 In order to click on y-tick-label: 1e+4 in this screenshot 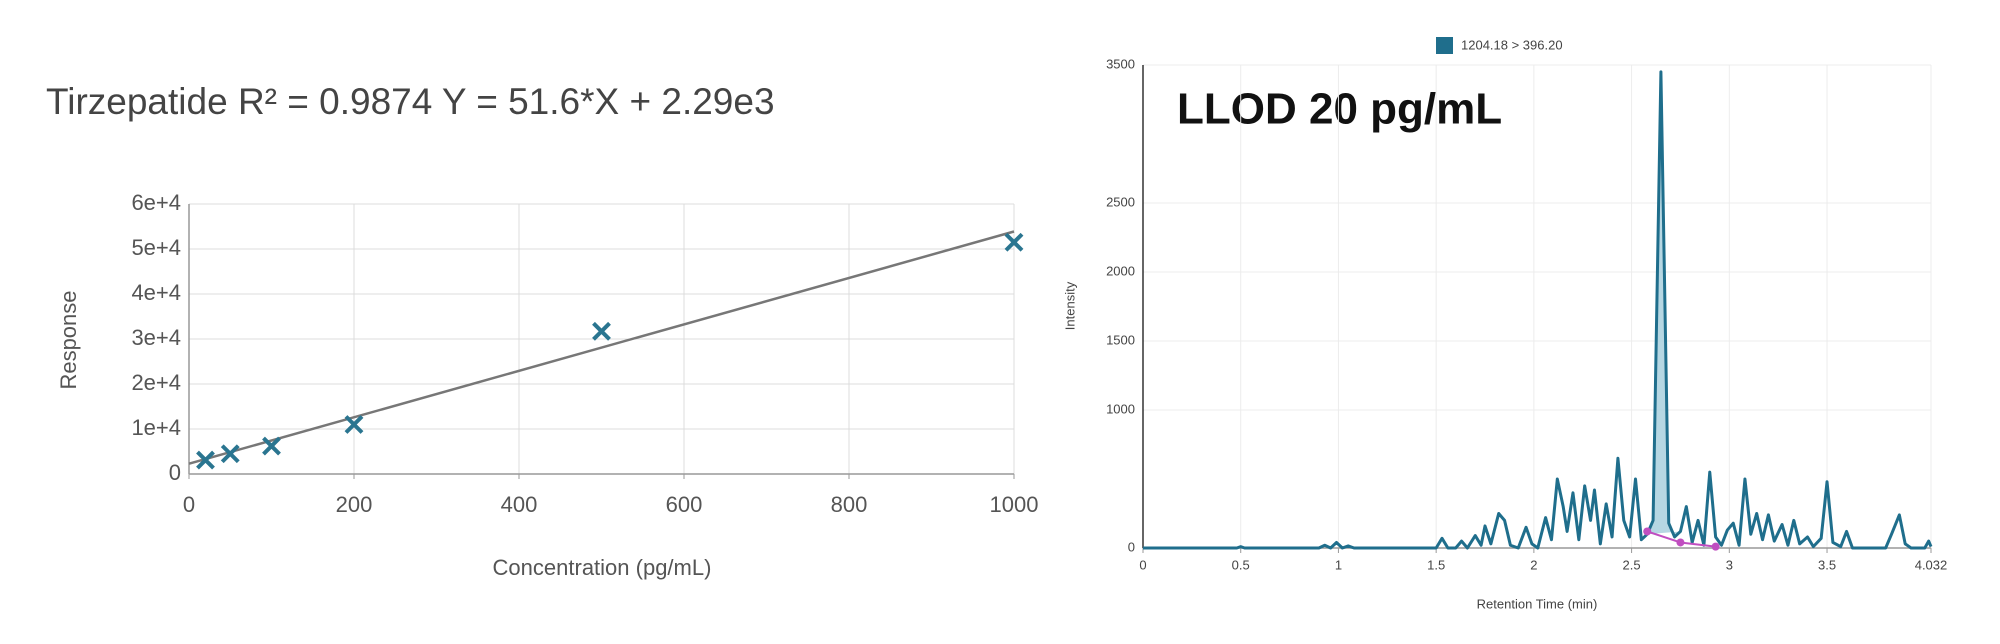, I will do `click(156, 427)`.